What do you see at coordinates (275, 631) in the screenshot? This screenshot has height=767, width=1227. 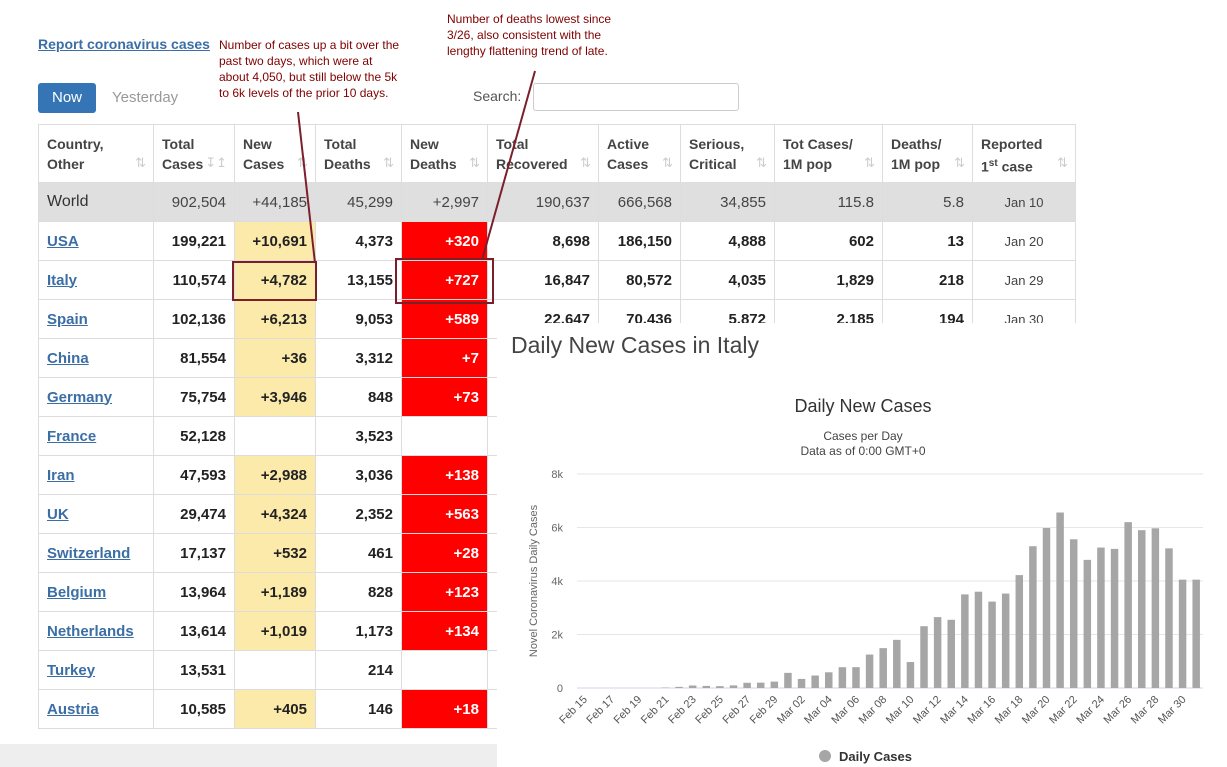 I see `cell-new-cases: +1,019` at bounding box center [275, 631].